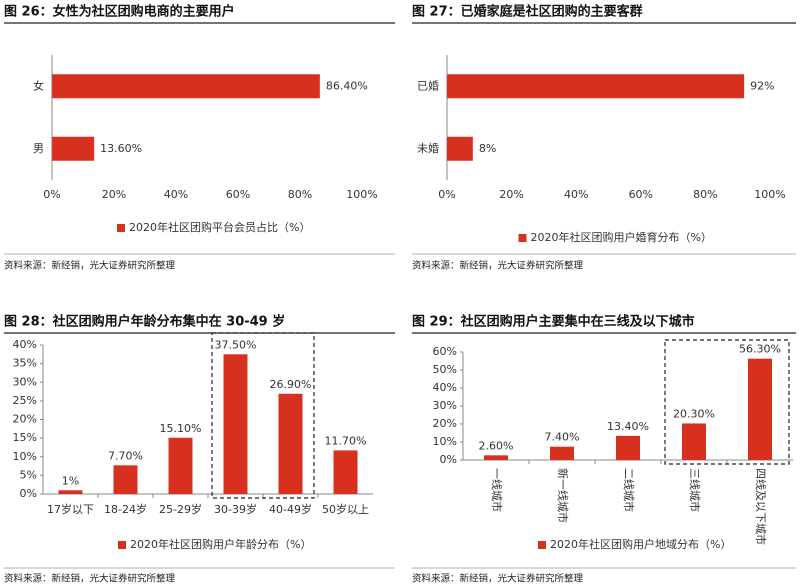 This screenshot has width=800, height=587. I want to click on y-tick-label: 未婚, so click(428, 148).